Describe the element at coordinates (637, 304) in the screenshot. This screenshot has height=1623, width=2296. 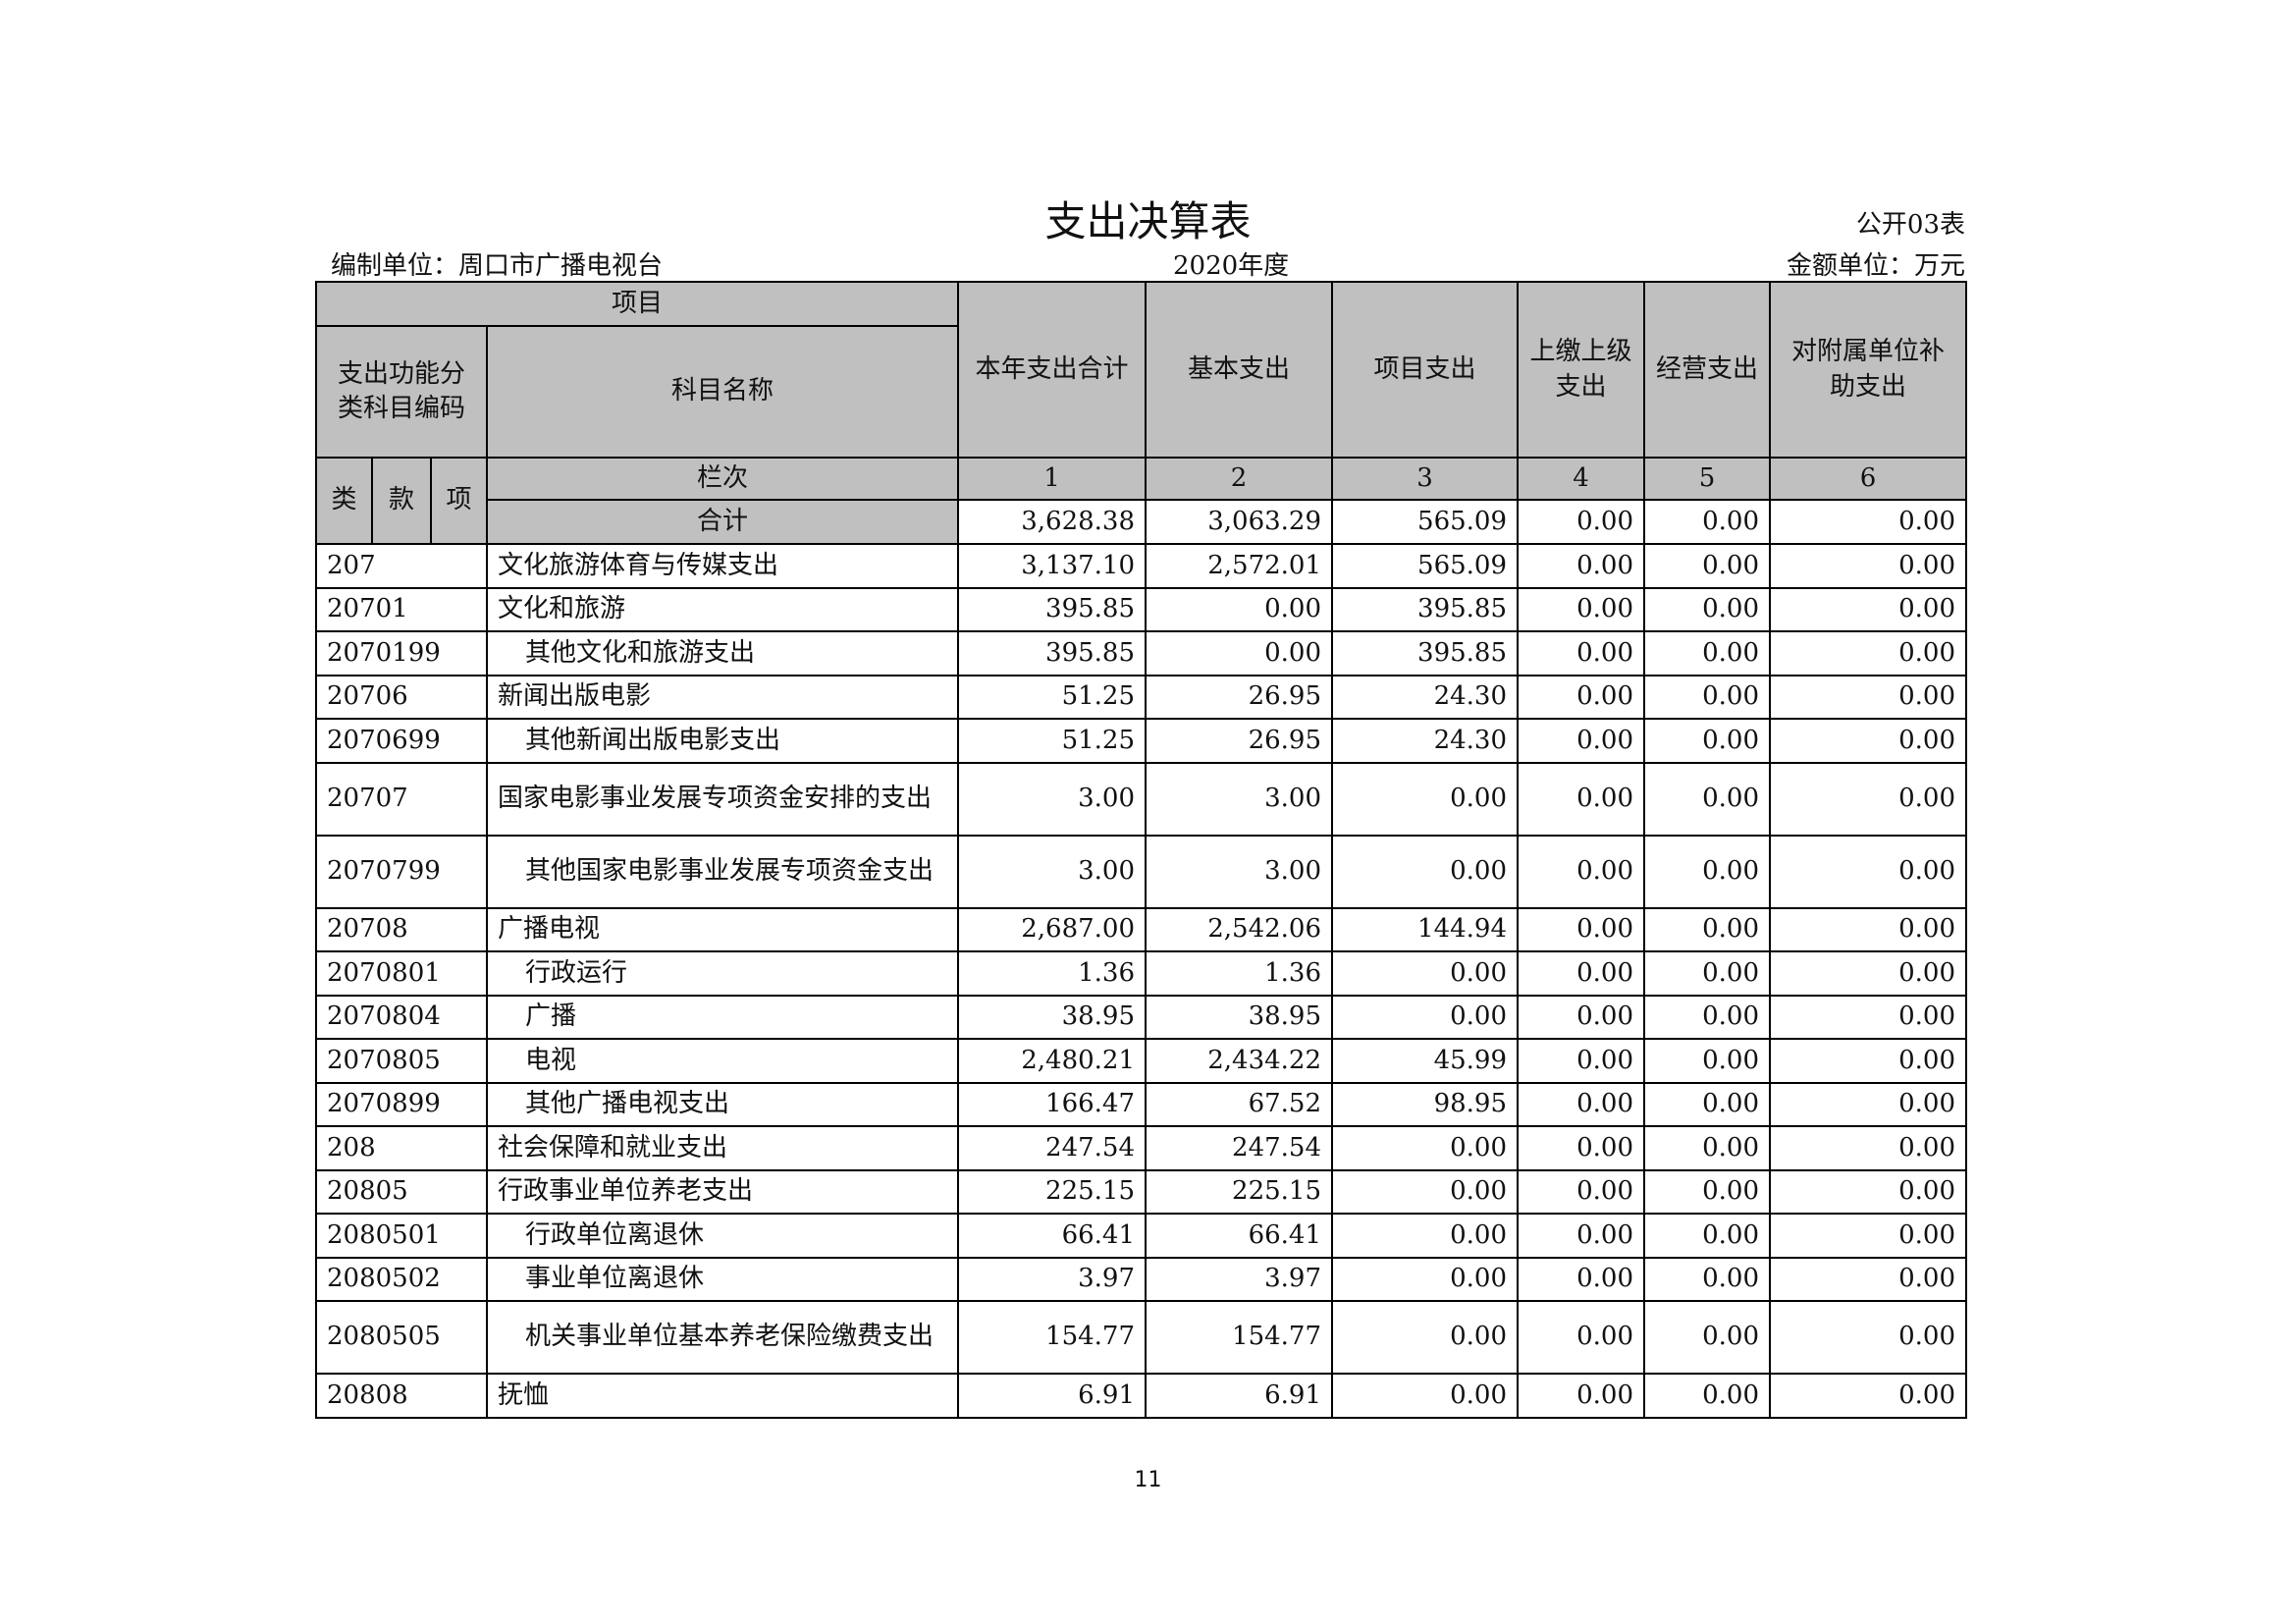
I see `project-header: 项目` at that location.